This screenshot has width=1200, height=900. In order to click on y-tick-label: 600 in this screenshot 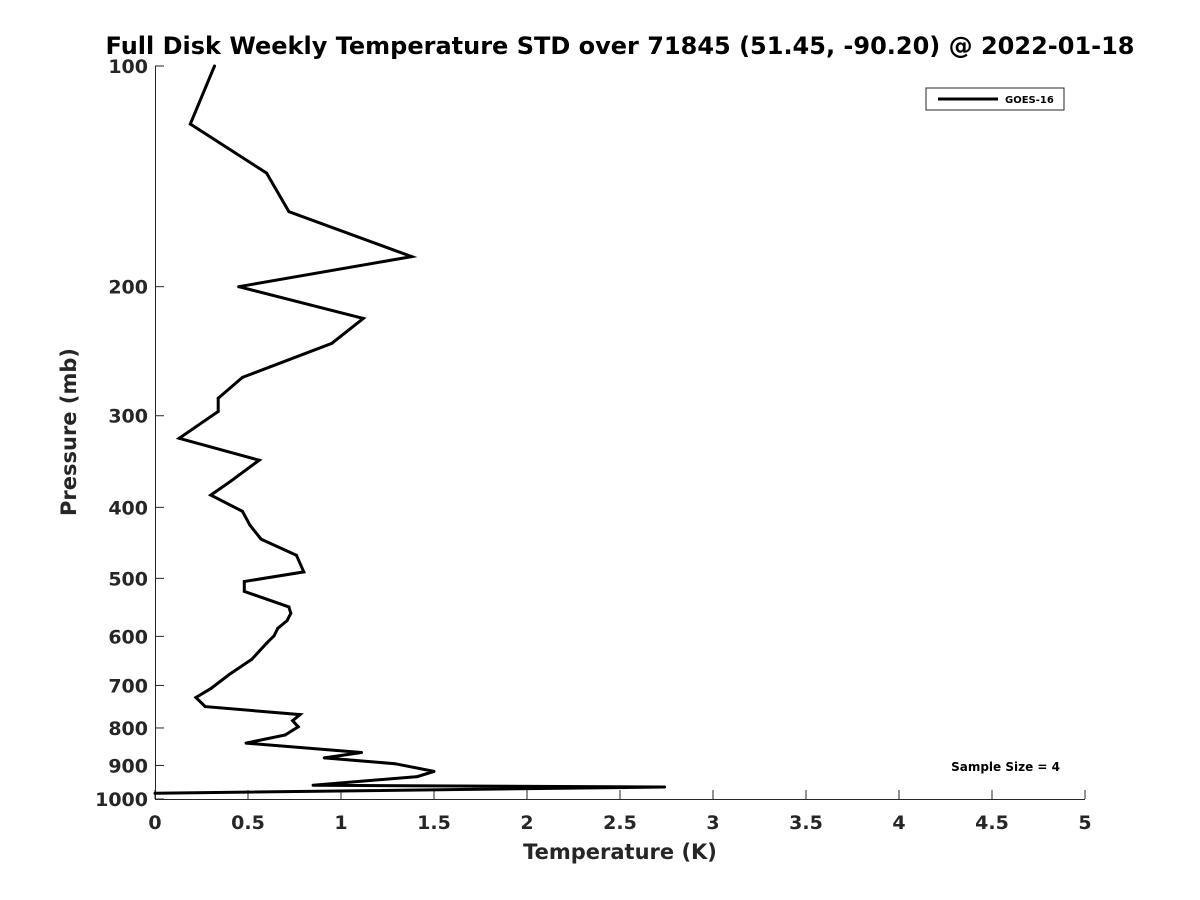, I will do `click(128, 637)`.